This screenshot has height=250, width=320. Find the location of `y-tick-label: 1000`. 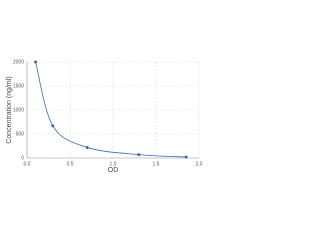

y-tick-label: 1000 is located at coordinates (18, 110).